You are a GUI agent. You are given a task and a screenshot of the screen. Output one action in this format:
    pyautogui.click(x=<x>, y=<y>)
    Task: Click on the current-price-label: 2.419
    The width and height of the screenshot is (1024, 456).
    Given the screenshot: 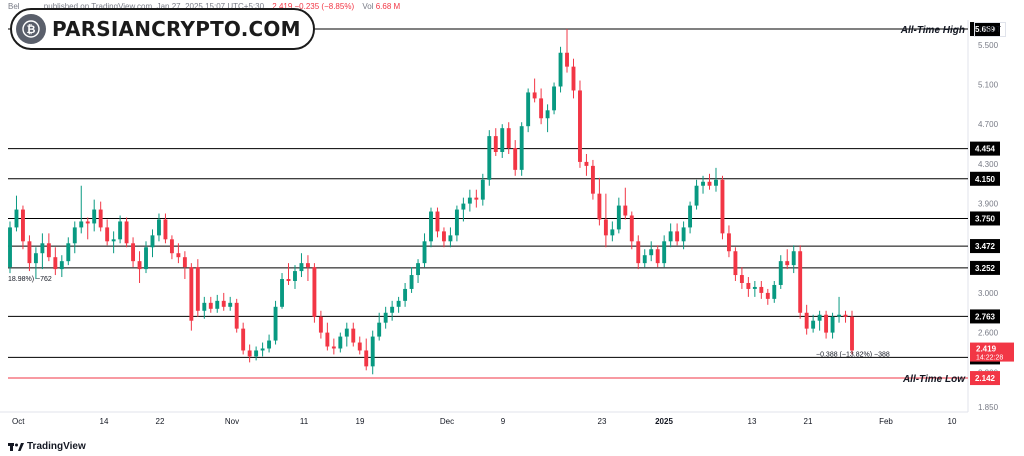 What is the action you would take?
    pyautogui.click(x=986, y=349)
    